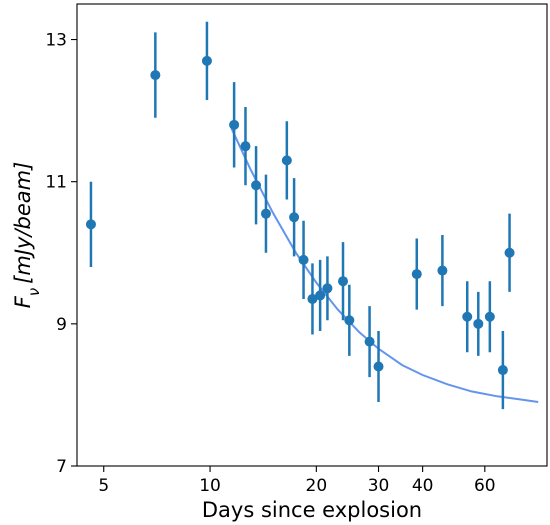  What do you see at coordinates (210, 486) in the screenshot?
I see `x-tick-label: 10` at bounding box center [210, 486].